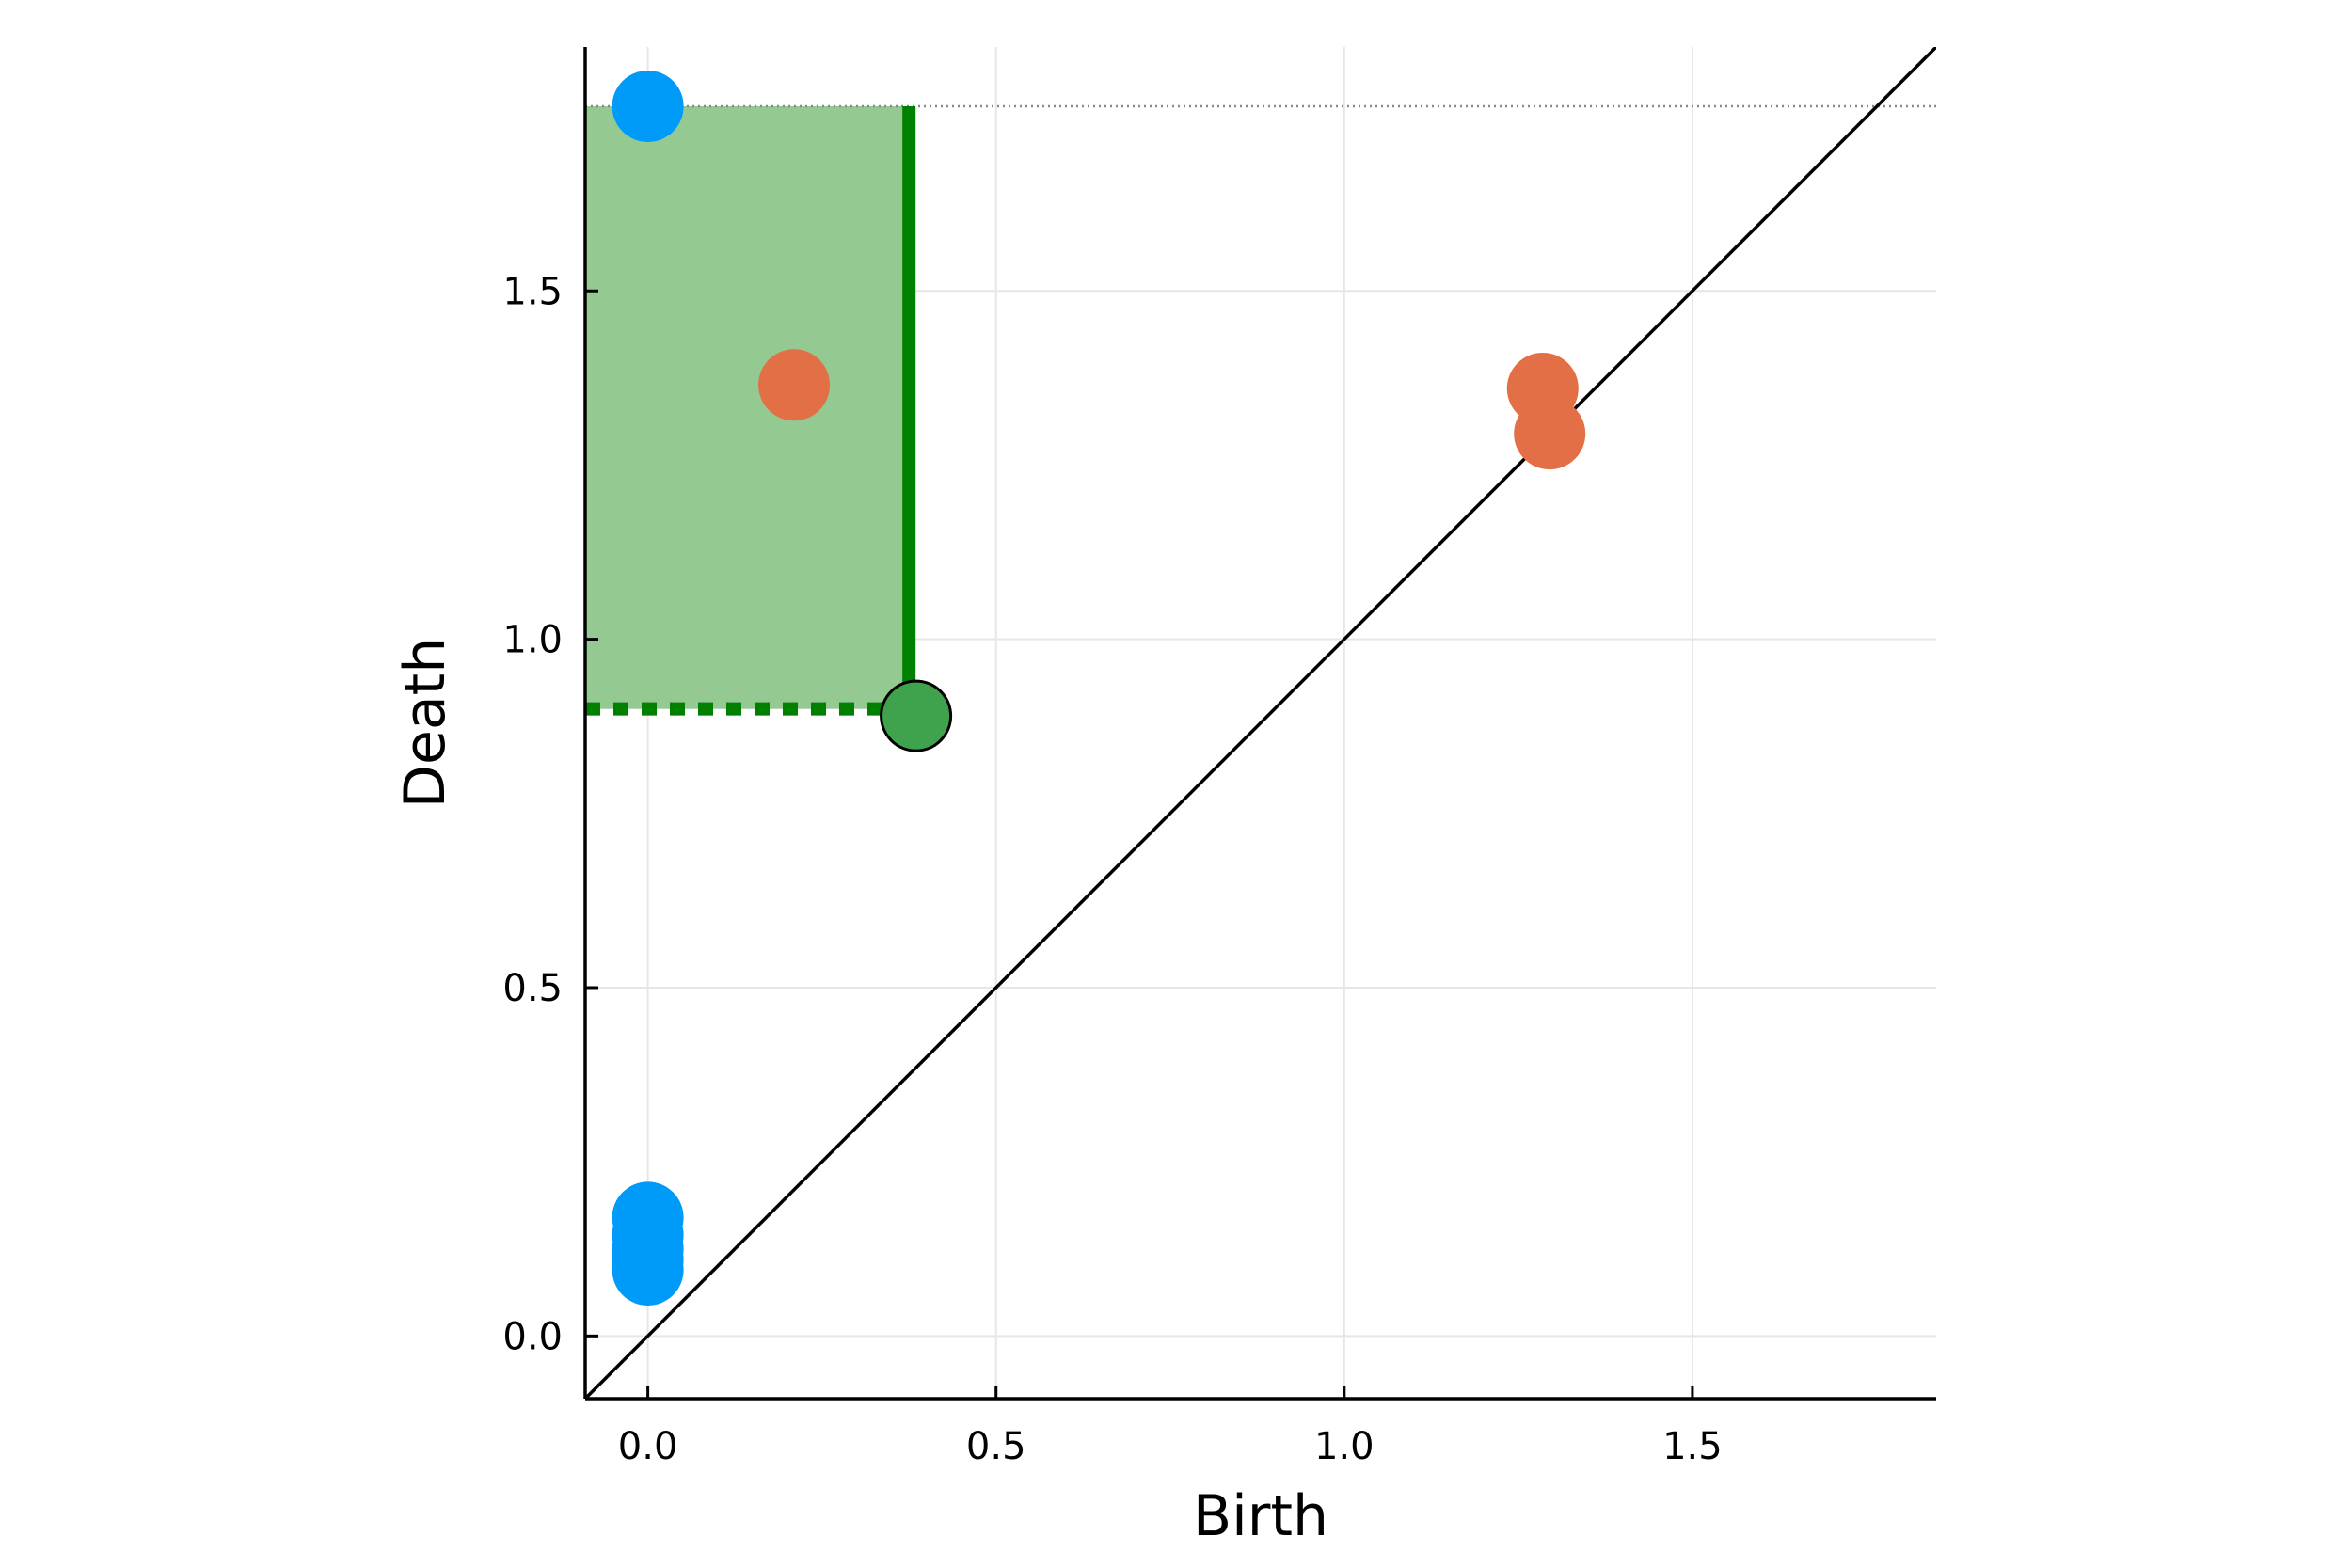  What do you see at coordinates (532, 291) in the screenshot?
I see `y-tick-label-3: 1.5` at bounding box center [532, 291].